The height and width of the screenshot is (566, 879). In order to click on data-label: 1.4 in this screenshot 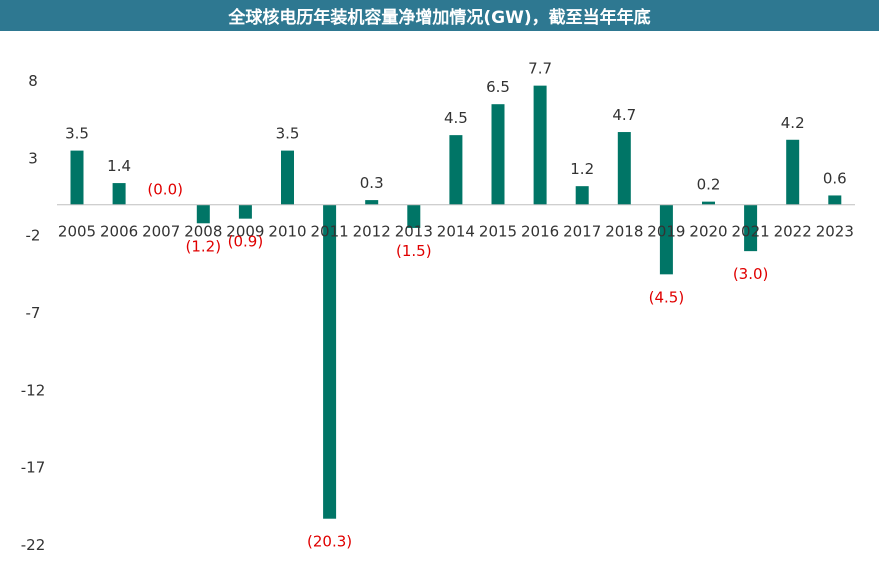, I will do `click(119, 166)`.